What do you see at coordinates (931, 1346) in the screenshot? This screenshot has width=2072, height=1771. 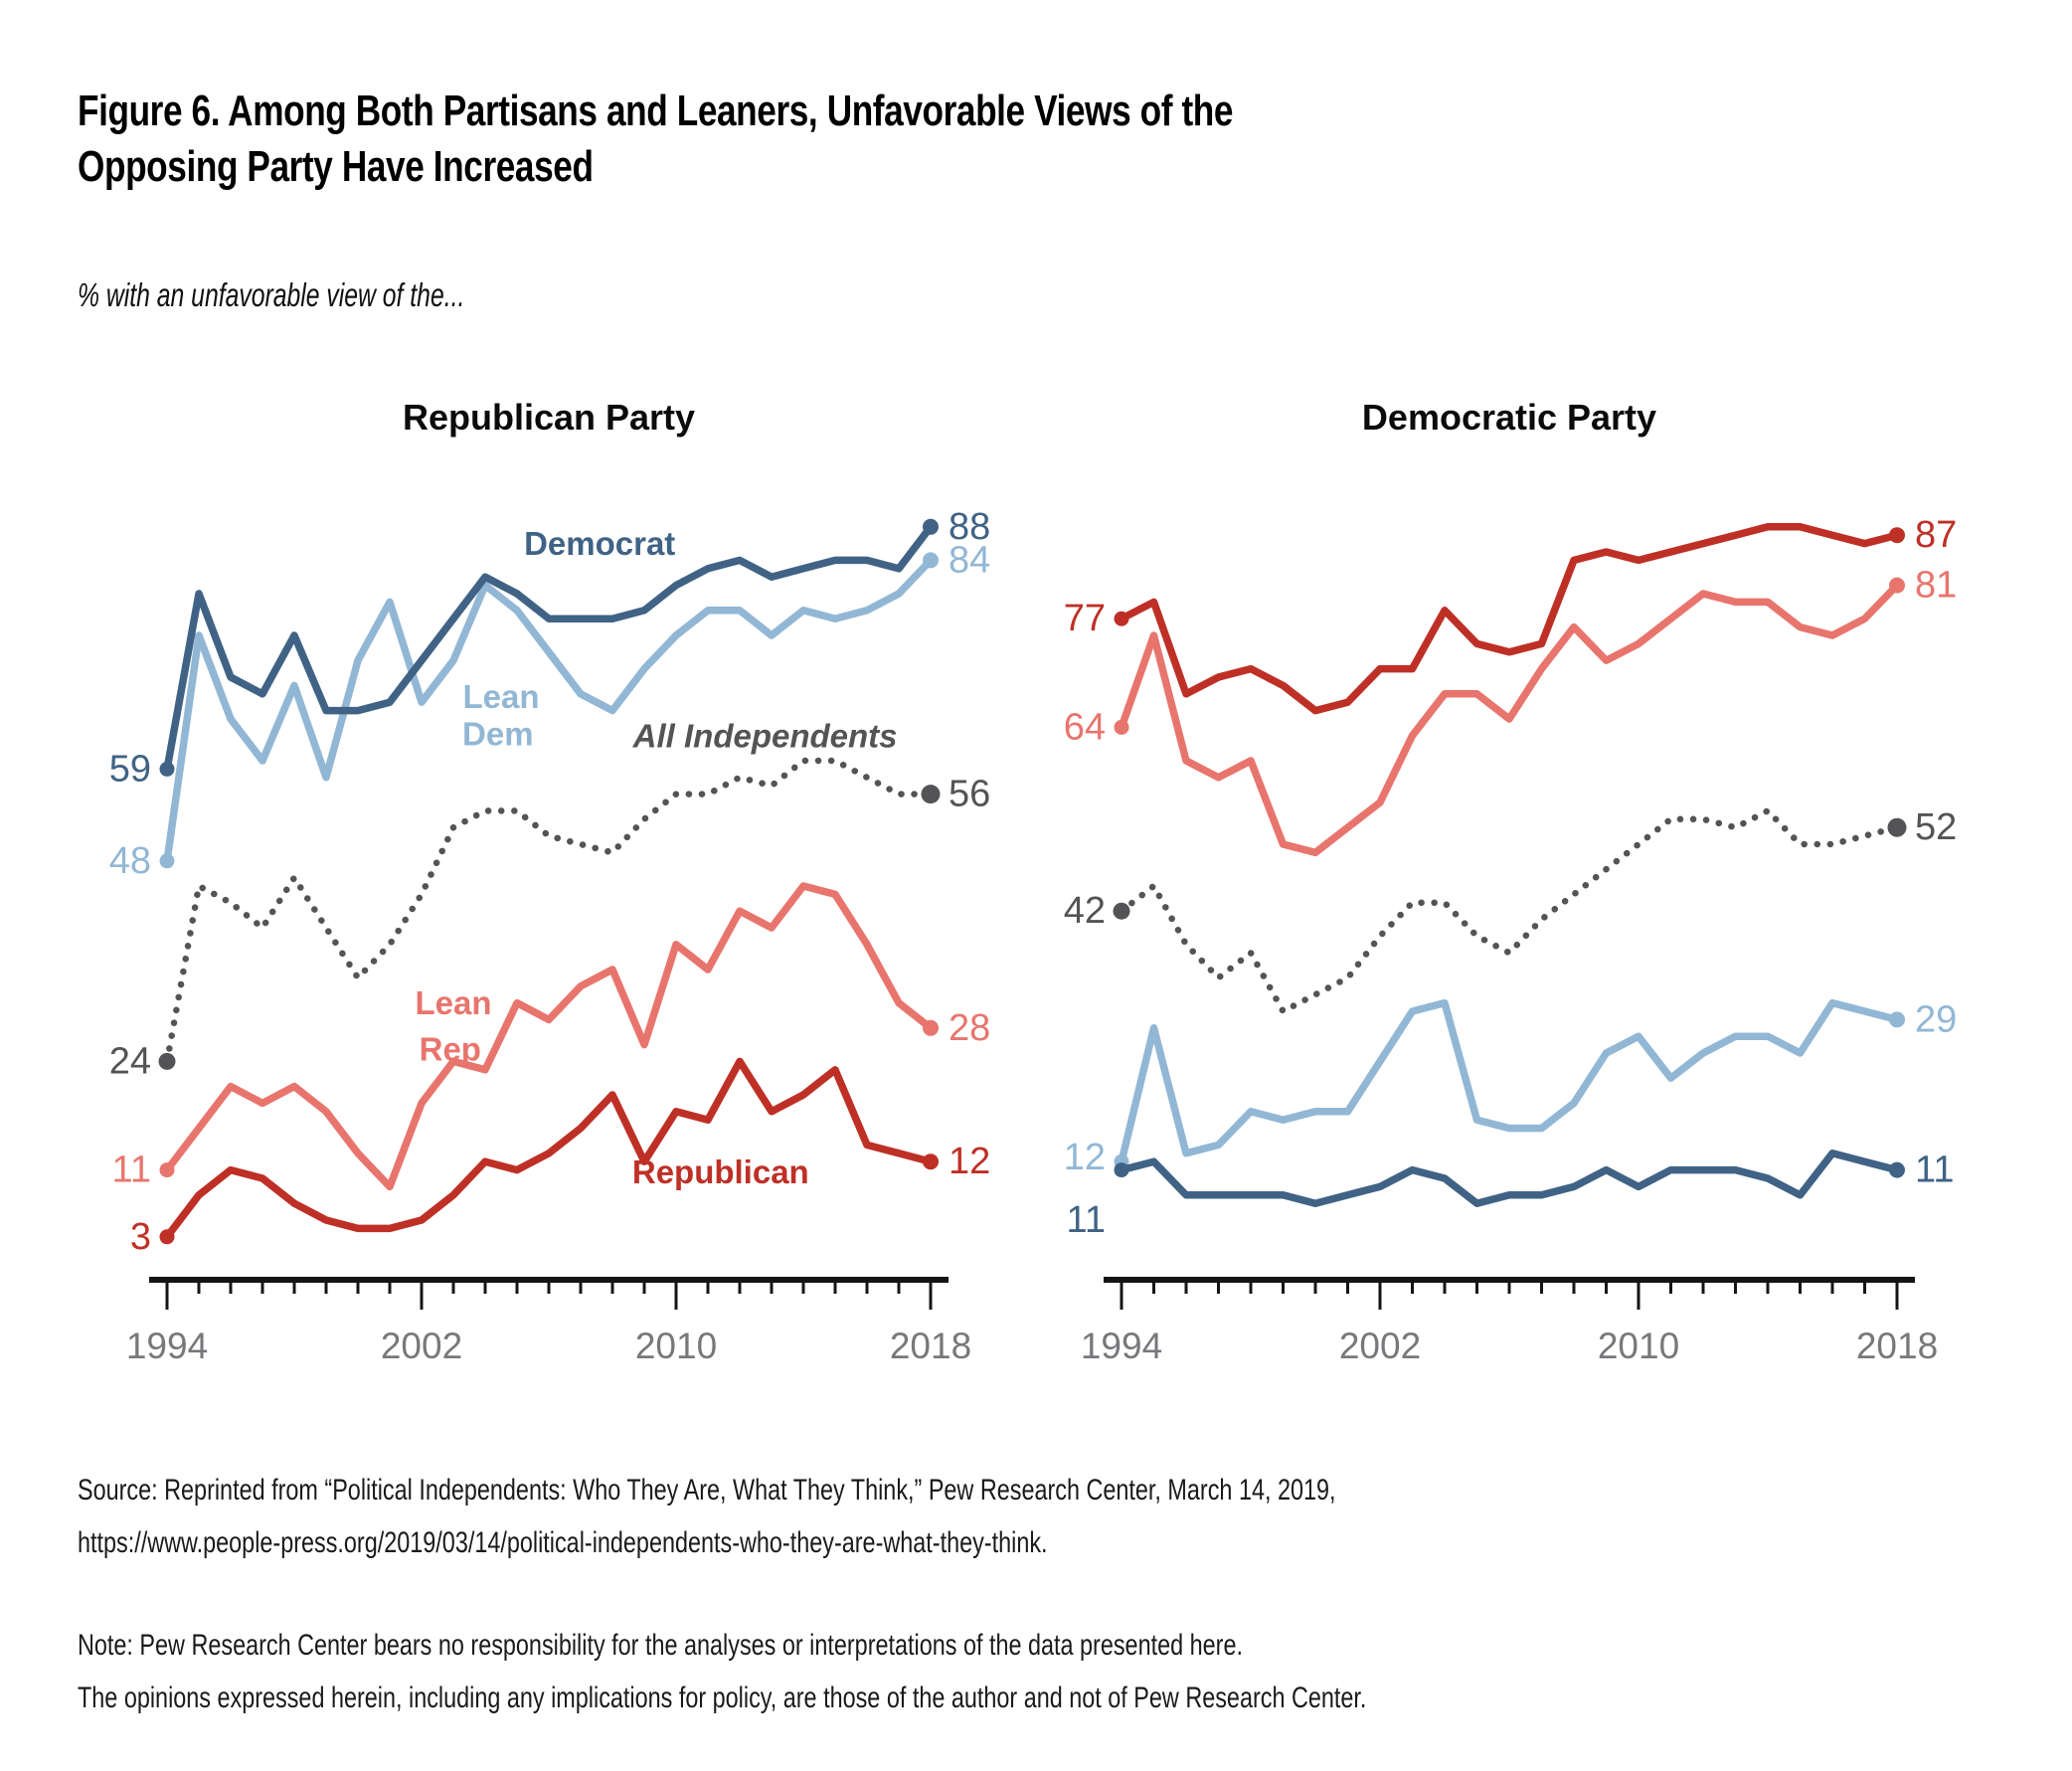 I see `x-tick-label-2018-republican-party: 2018` at bounding box center [931, 1346].